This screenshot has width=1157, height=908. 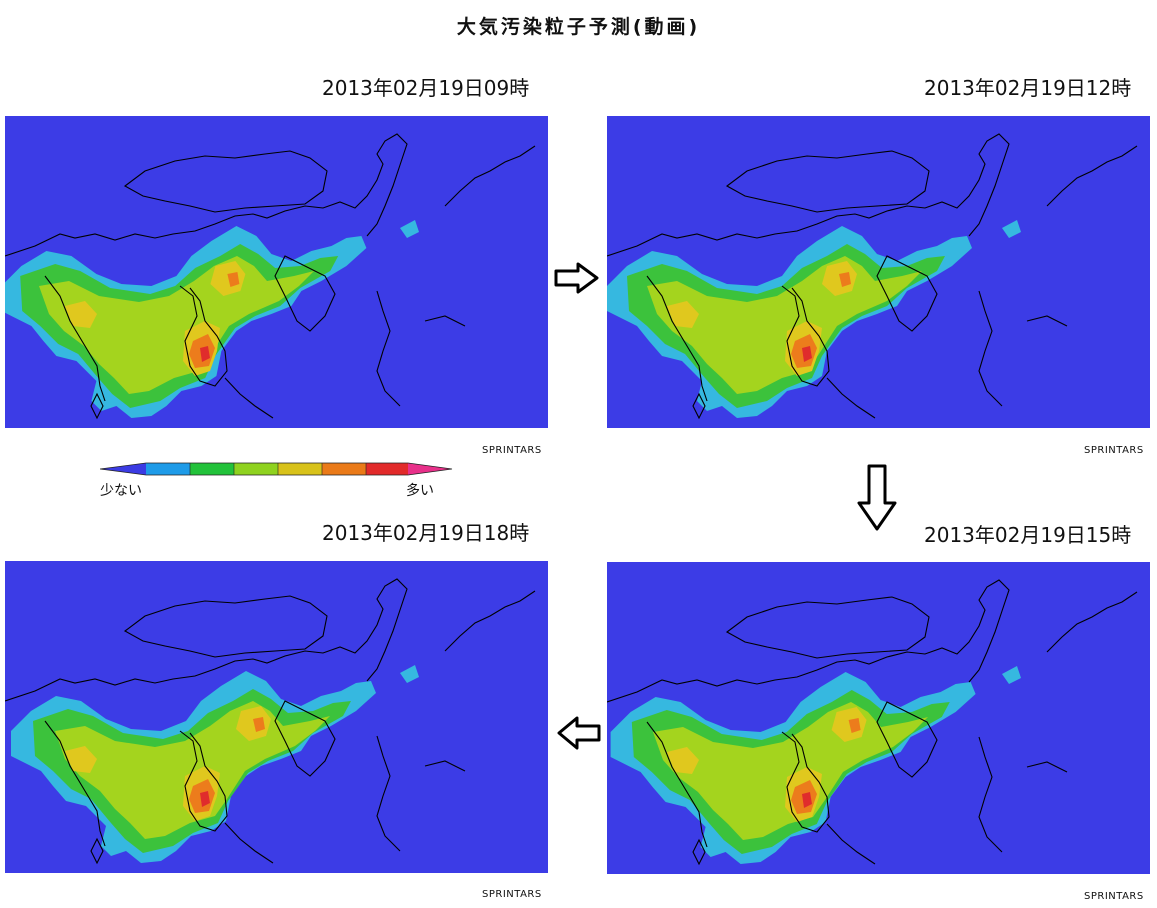 What do you see at coordinates (1114, 896) in the screenshot?
I see `credit-2: SPRINTARS` at bounding box center [1114, 896].